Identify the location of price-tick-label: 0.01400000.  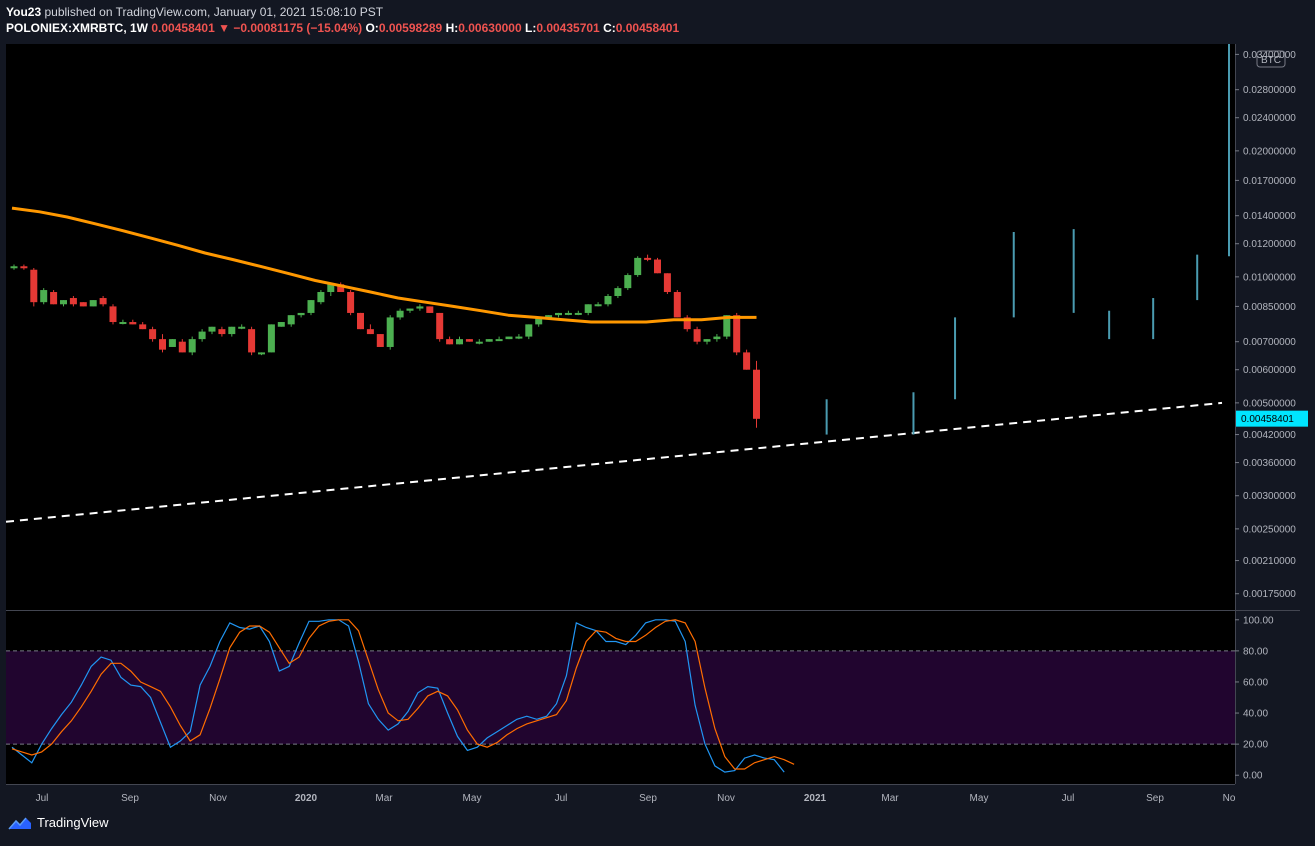
(1269, 216).